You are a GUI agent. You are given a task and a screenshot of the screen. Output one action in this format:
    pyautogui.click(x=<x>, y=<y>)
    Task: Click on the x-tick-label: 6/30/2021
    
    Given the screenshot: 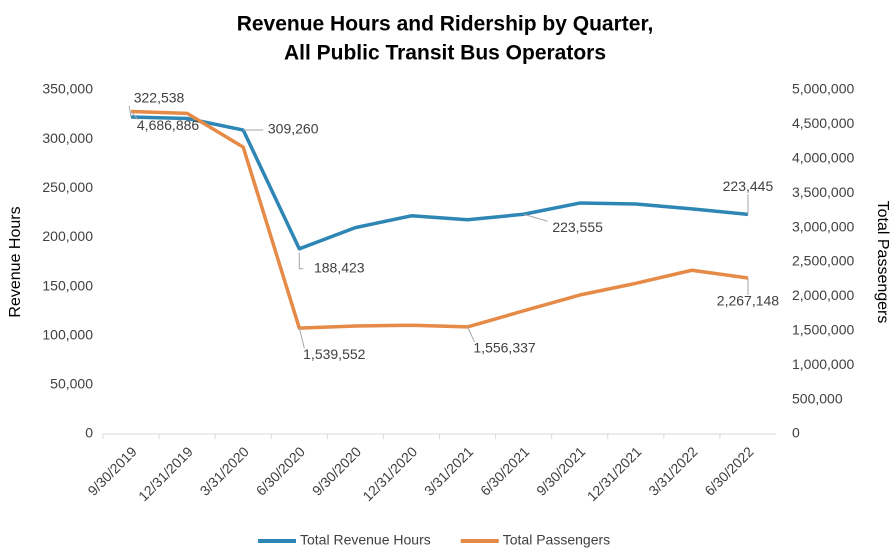 What is the action you would take?
    pyautogui.click(x=505, y=471)
    